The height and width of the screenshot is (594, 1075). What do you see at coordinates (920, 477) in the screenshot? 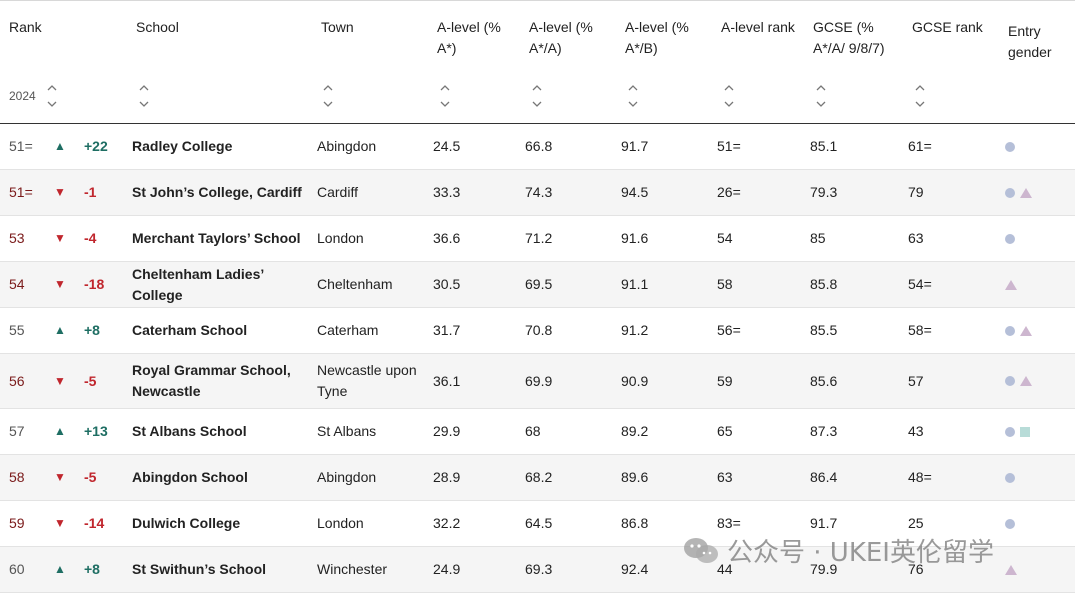
I see `gcse-rank-value: 48=` at bounding box center [920, 477].